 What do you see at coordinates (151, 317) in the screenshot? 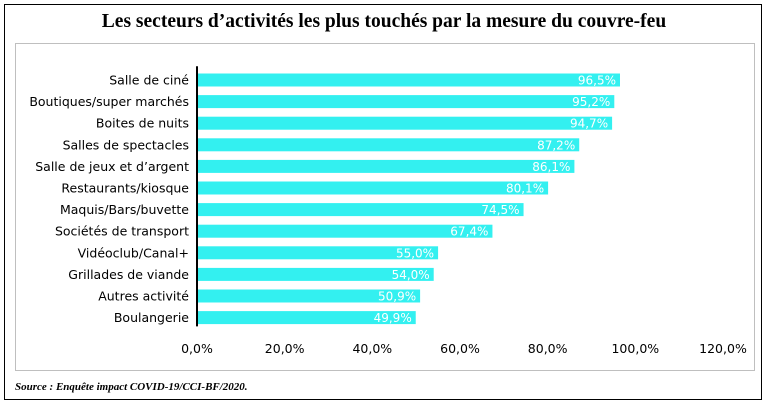
I see `category-label: Boulangerie` at bounding box center [151, 317].